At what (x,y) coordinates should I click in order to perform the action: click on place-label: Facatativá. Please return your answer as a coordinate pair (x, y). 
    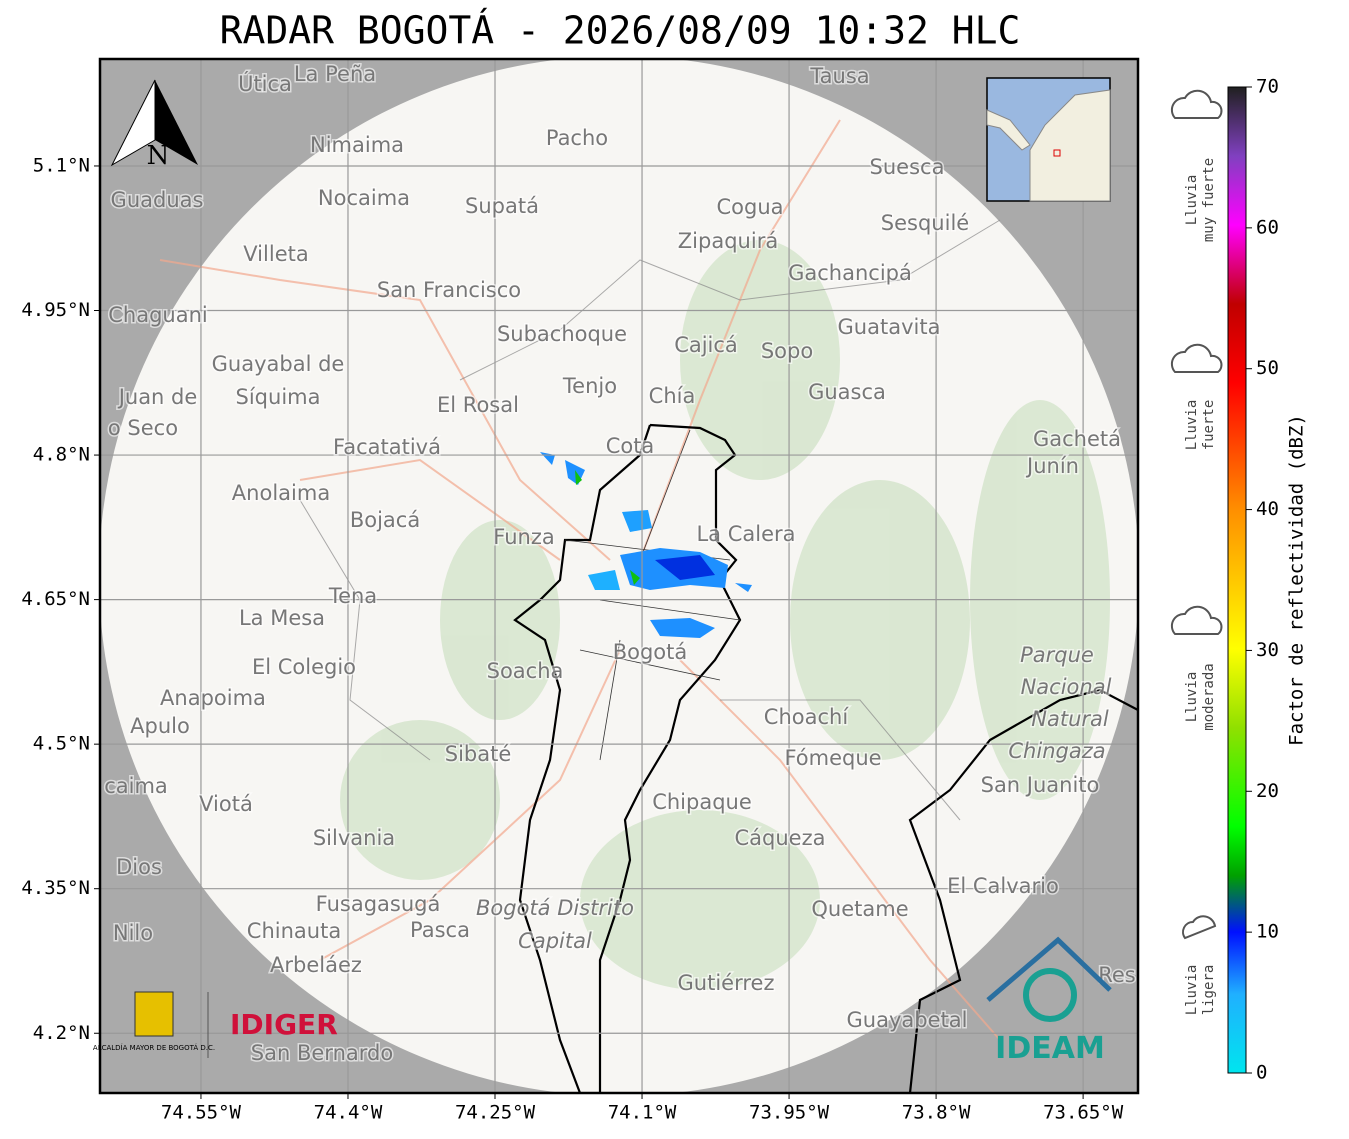
    Looking at the image, I should click on (387, 447).